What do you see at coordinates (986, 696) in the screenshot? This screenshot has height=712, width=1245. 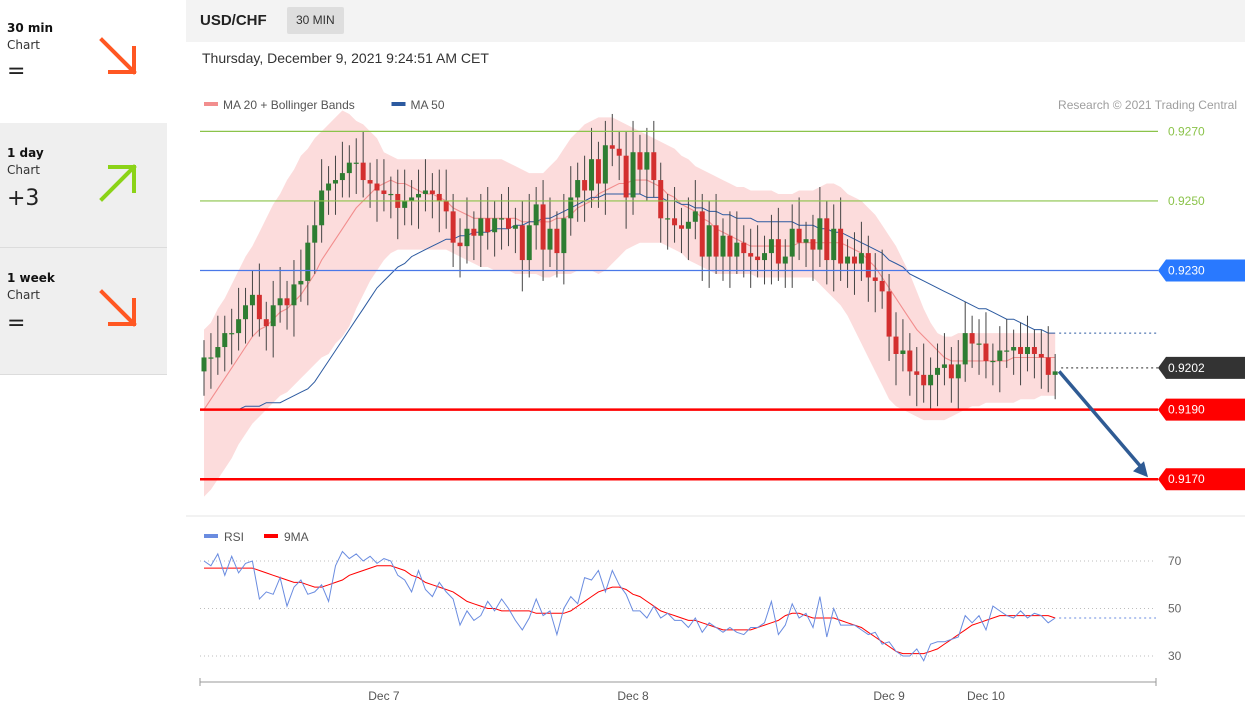 I see `x-tick-label: Dec 10` at bounding box center [986, 696].